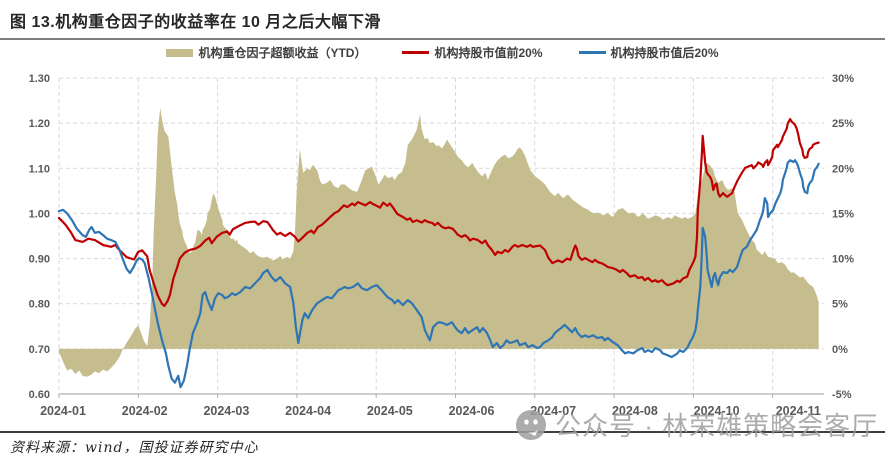 The height and width of the screenshot is (462, 885). I want to click on chart-legend: 机构重仓因子超额收益（YTD） 机构持股市值前20% 机构持股市值后20%, so click(442, 52).